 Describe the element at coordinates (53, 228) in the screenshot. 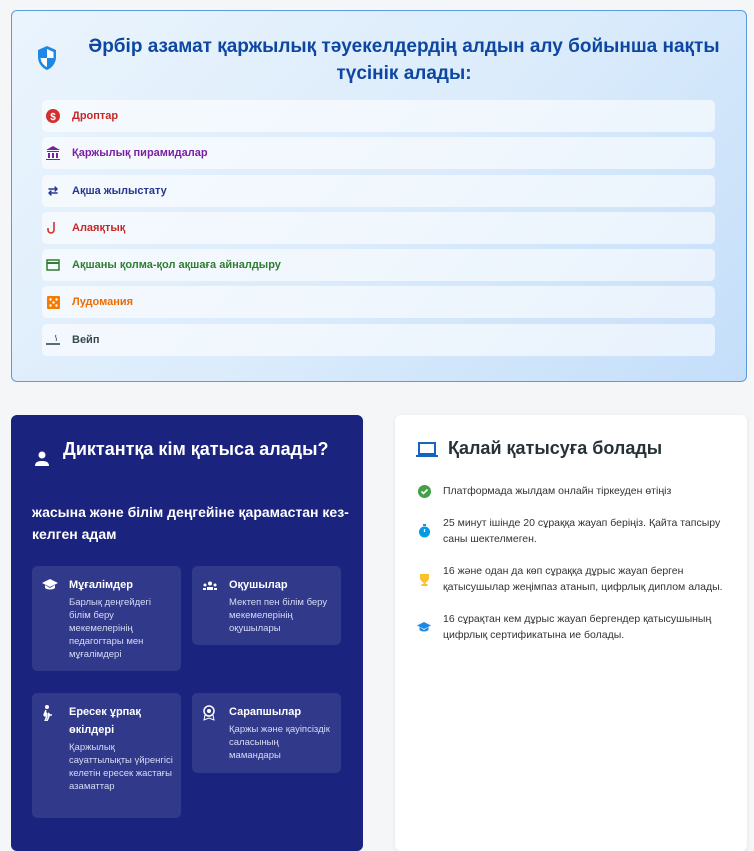

I see `fishing-hook-icon` at that location.